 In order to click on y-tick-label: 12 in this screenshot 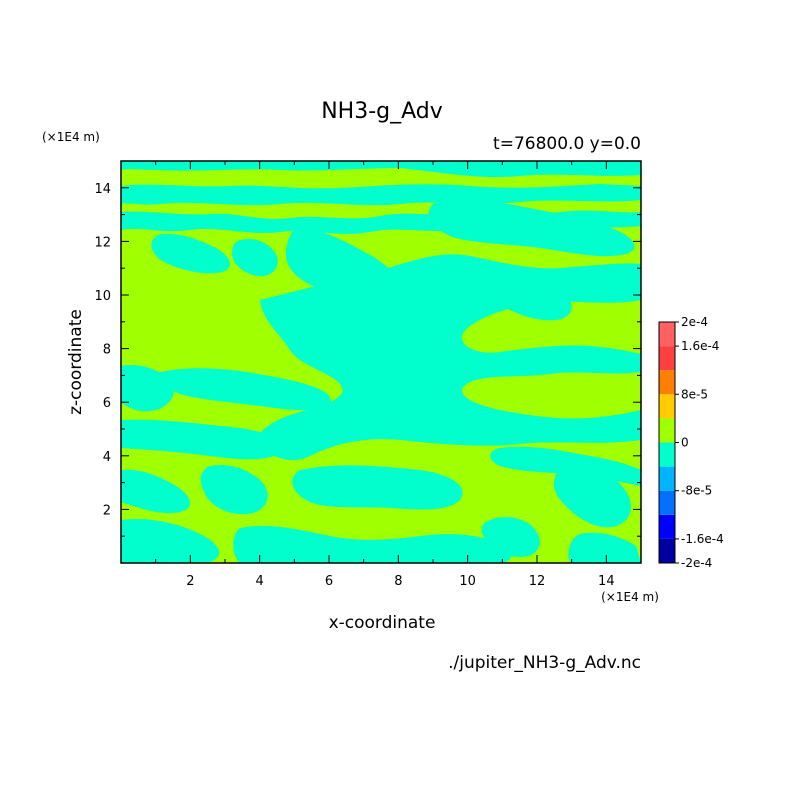, I will do `click(102, 242)`.